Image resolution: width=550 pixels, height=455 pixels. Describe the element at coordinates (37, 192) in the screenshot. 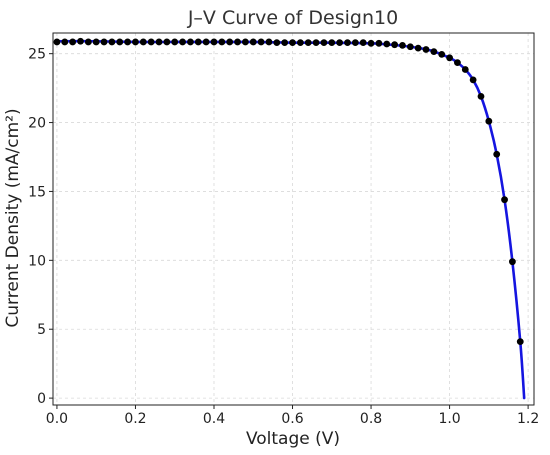

I see `y-tick-label: 15` at that location.